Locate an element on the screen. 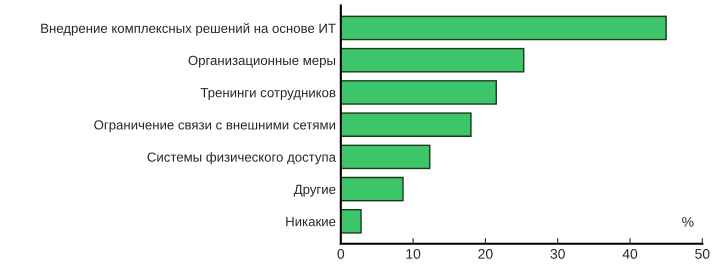  x-tick-label: 20 is located at coordinates (485, 253).